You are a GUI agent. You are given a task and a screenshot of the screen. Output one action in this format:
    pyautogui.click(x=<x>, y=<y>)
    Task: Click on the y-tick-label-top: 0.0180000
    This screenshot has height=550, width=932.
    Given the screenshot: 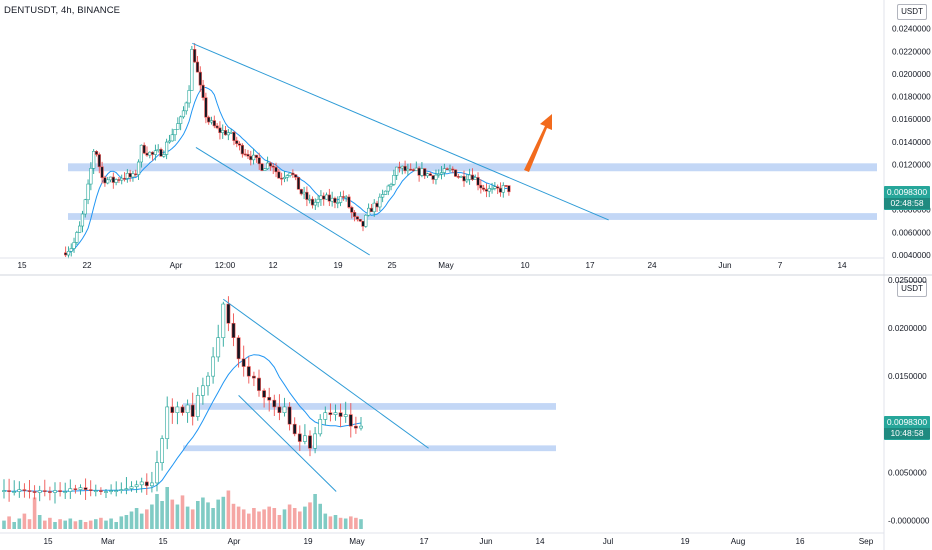 What is the action you would take?
    pyautogui.click(x=911, y=97)
    